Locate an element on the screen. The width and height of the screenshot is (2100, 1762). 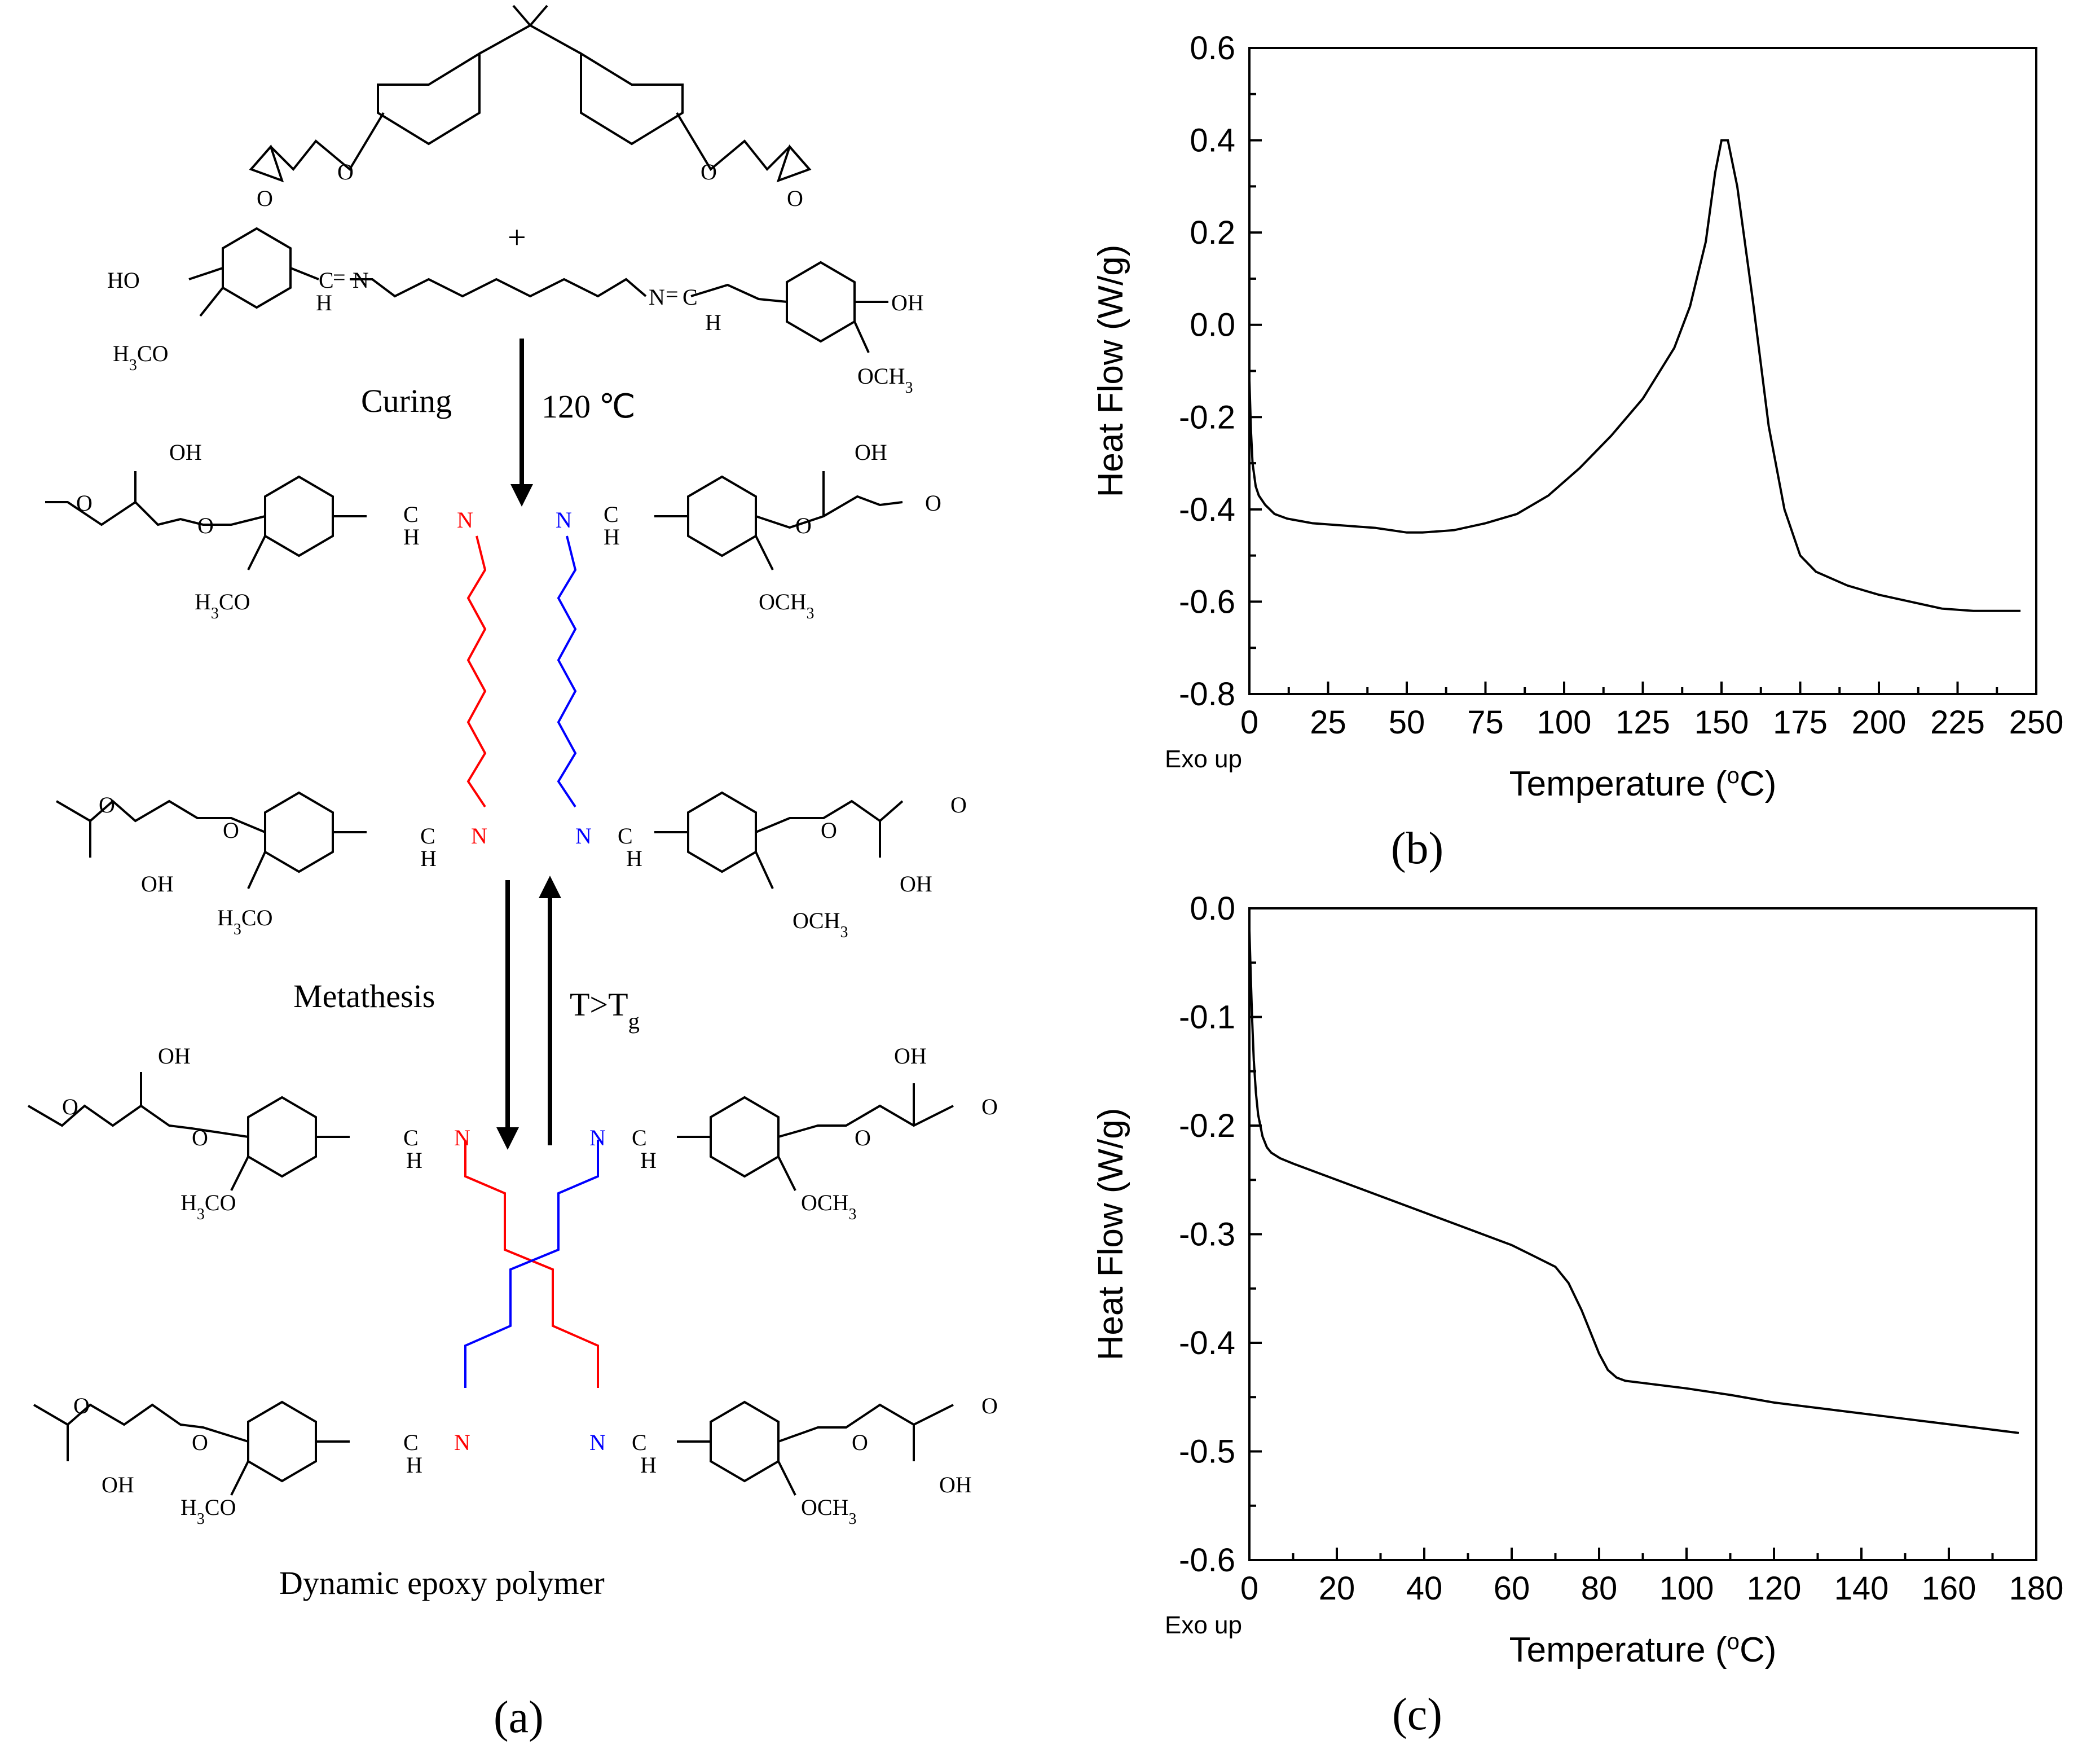
x-axis-label: Temperature (oC) is located at coordinates (1643, 1649).